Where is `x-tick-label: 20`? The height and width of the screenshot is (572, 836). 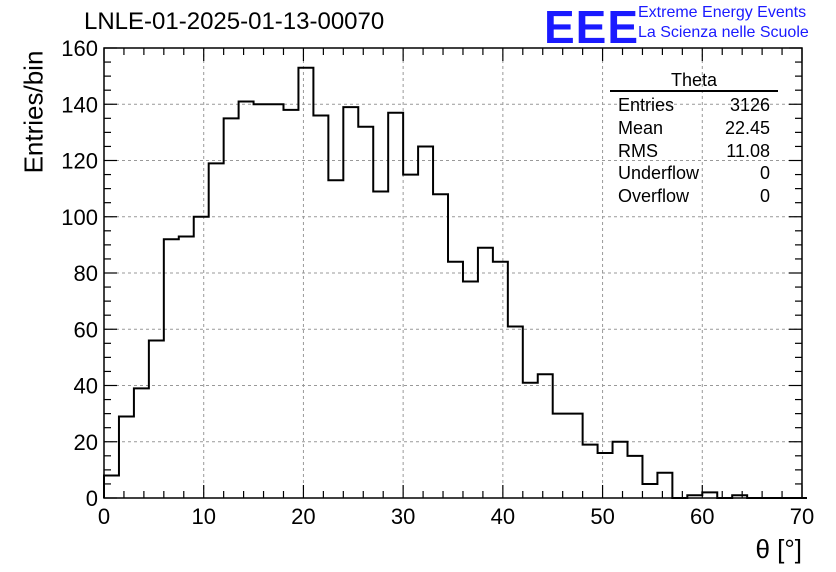
x-tick-label: 20 is located at coordinates (303, 516).